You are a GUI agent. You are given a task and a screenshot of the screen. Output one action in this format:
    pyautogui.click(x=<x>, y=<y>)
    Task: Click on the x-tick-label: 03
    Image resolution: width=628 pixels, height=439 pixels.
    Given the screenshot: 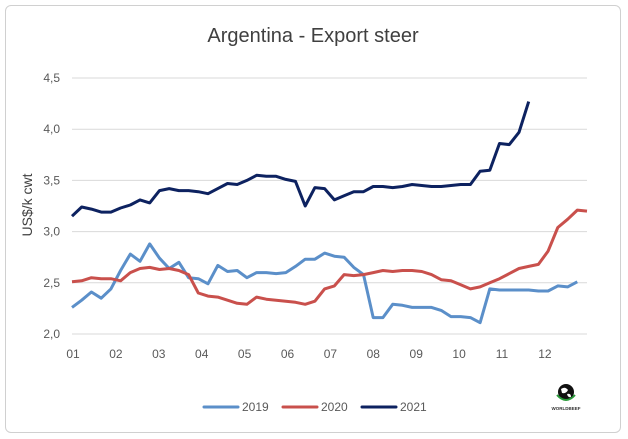 What is the action you would take?
    pyautogui.click(x=159, y=354)
    